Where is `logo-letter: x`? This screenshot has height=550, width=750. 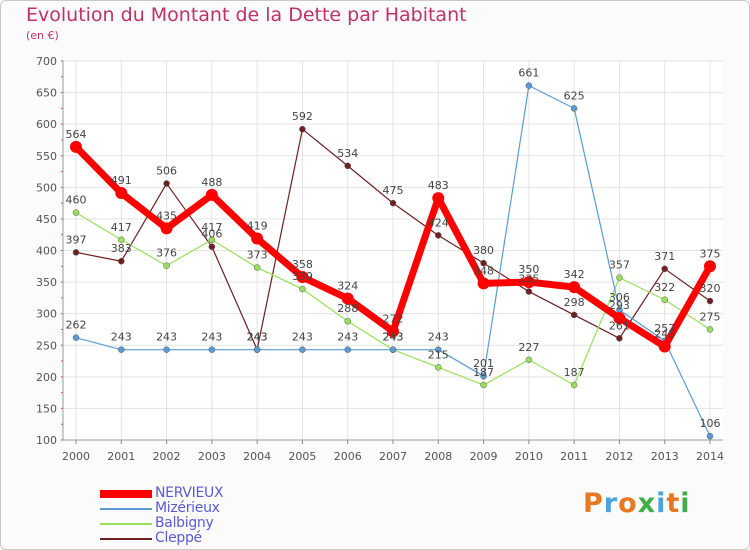 logo-letter: x is located at coordinates (647, 503).